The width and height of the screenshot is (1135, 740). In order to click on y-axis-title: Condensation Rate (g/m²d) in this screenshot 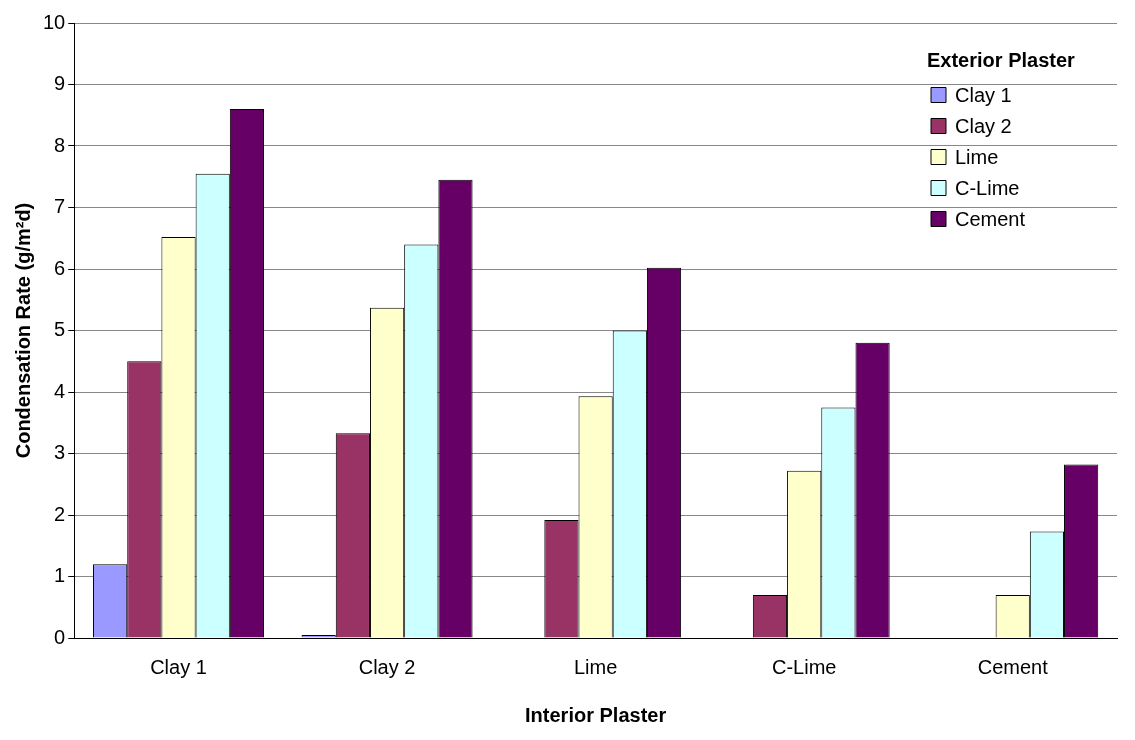, I will do `click(22, 330)`.